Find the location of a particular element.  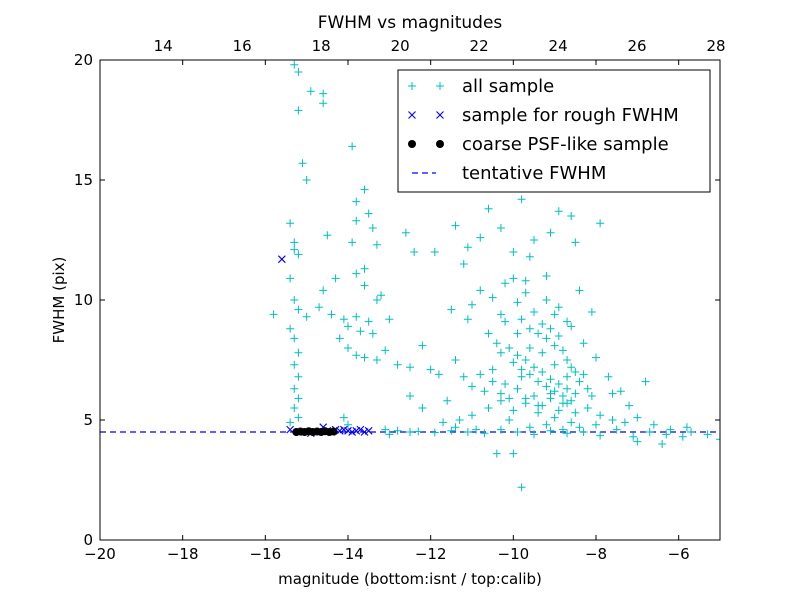

top-x-tick-label: 26 is located at coordinates (637, 46).